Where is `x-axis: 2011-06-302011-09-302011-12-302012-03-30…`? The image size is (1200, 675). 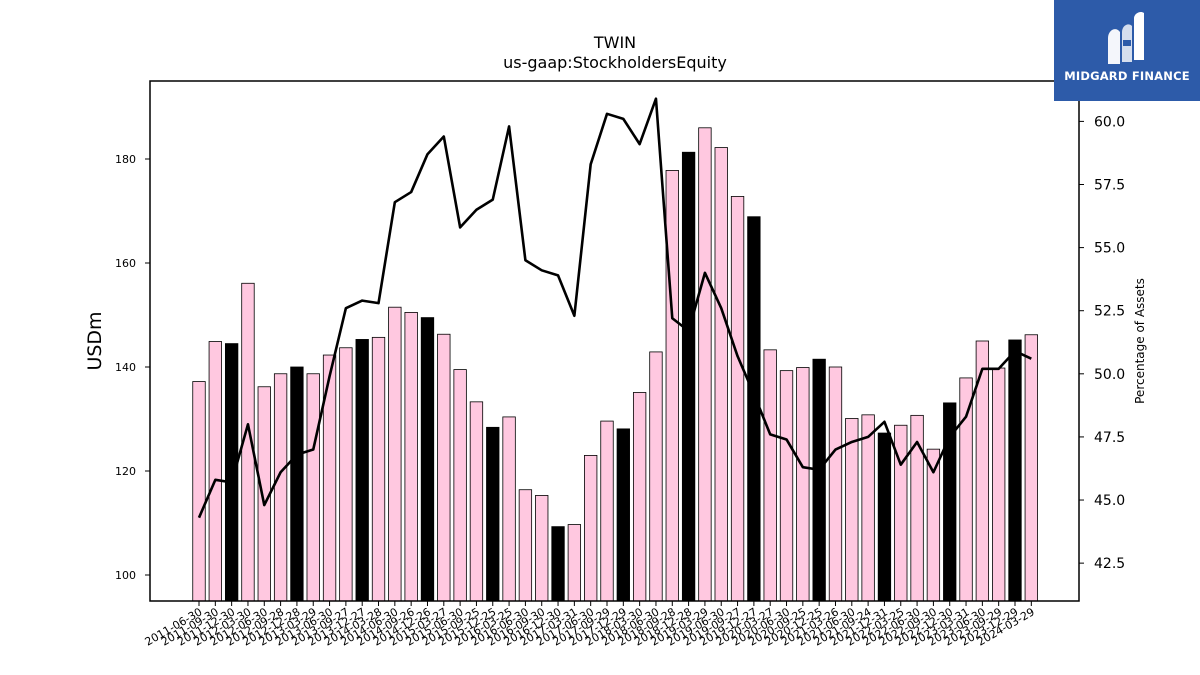
x-axis: 2011-06-302011-09-302011-12-302012-03-30… is located at coordinates (590, 625).